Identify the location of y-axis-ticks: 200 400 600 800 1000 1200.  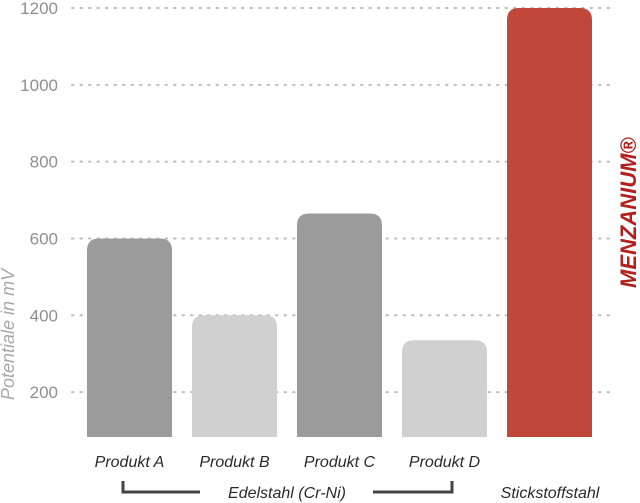
(39, 201).